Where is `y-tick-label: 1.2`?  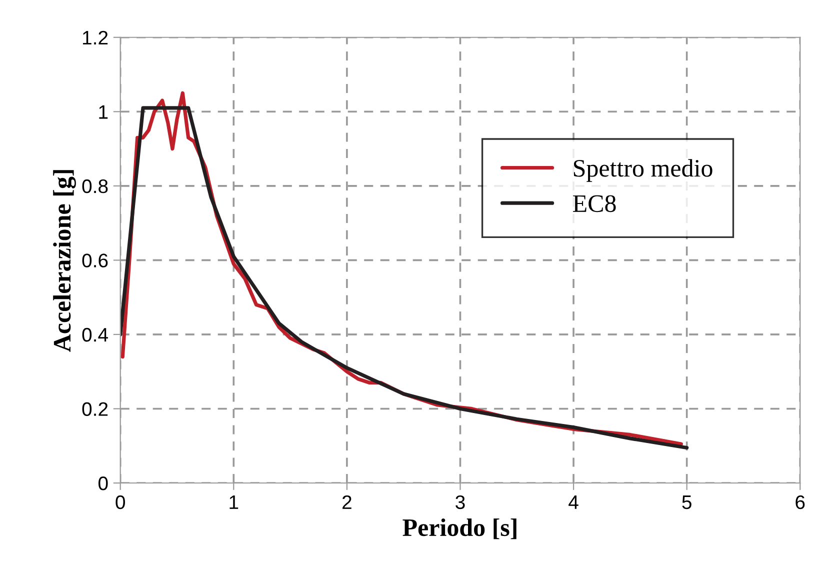 y-tick-label: 1.2 is located at coordinates (95, 37).